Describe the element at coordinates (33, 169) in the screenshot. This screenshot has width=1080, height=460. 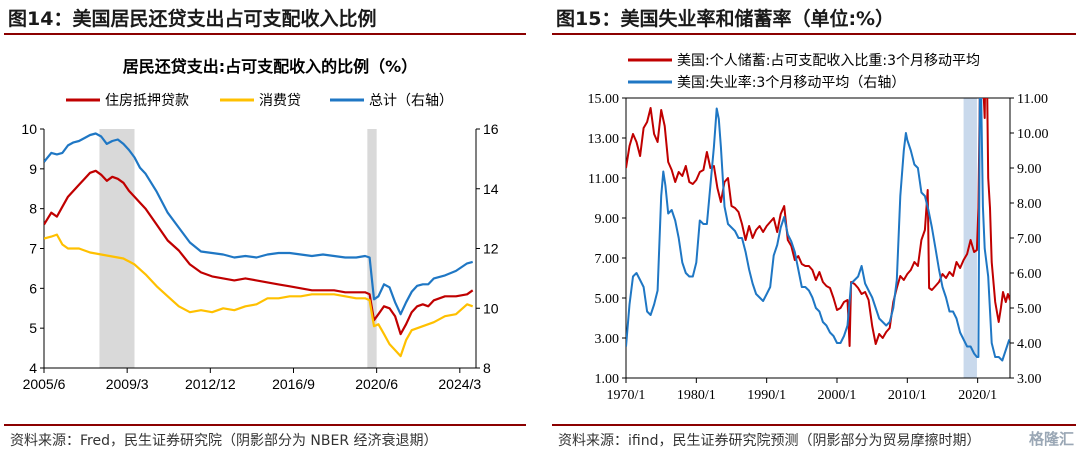
I see `y-tick-label-left: 9` at that location.